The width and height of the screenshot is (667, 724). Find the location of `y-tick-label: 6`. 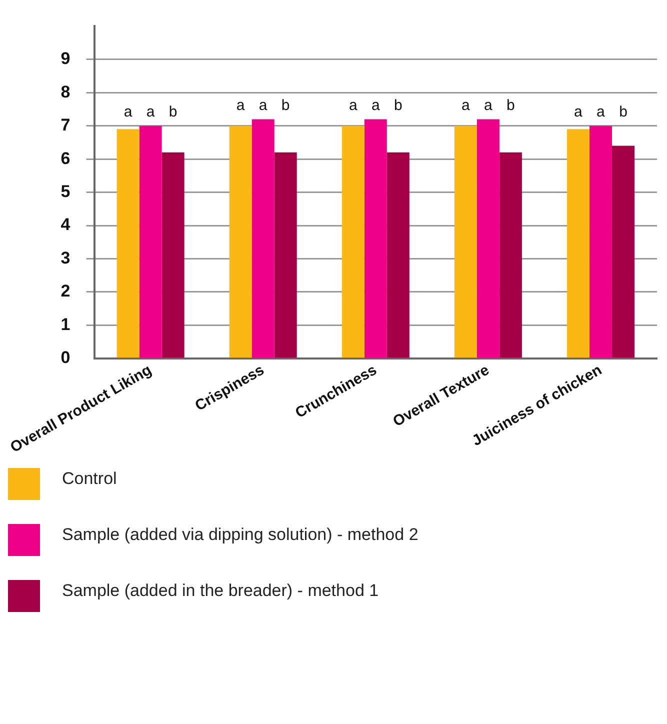

y-tick-label: 6 is located at coordinates (65, 158).